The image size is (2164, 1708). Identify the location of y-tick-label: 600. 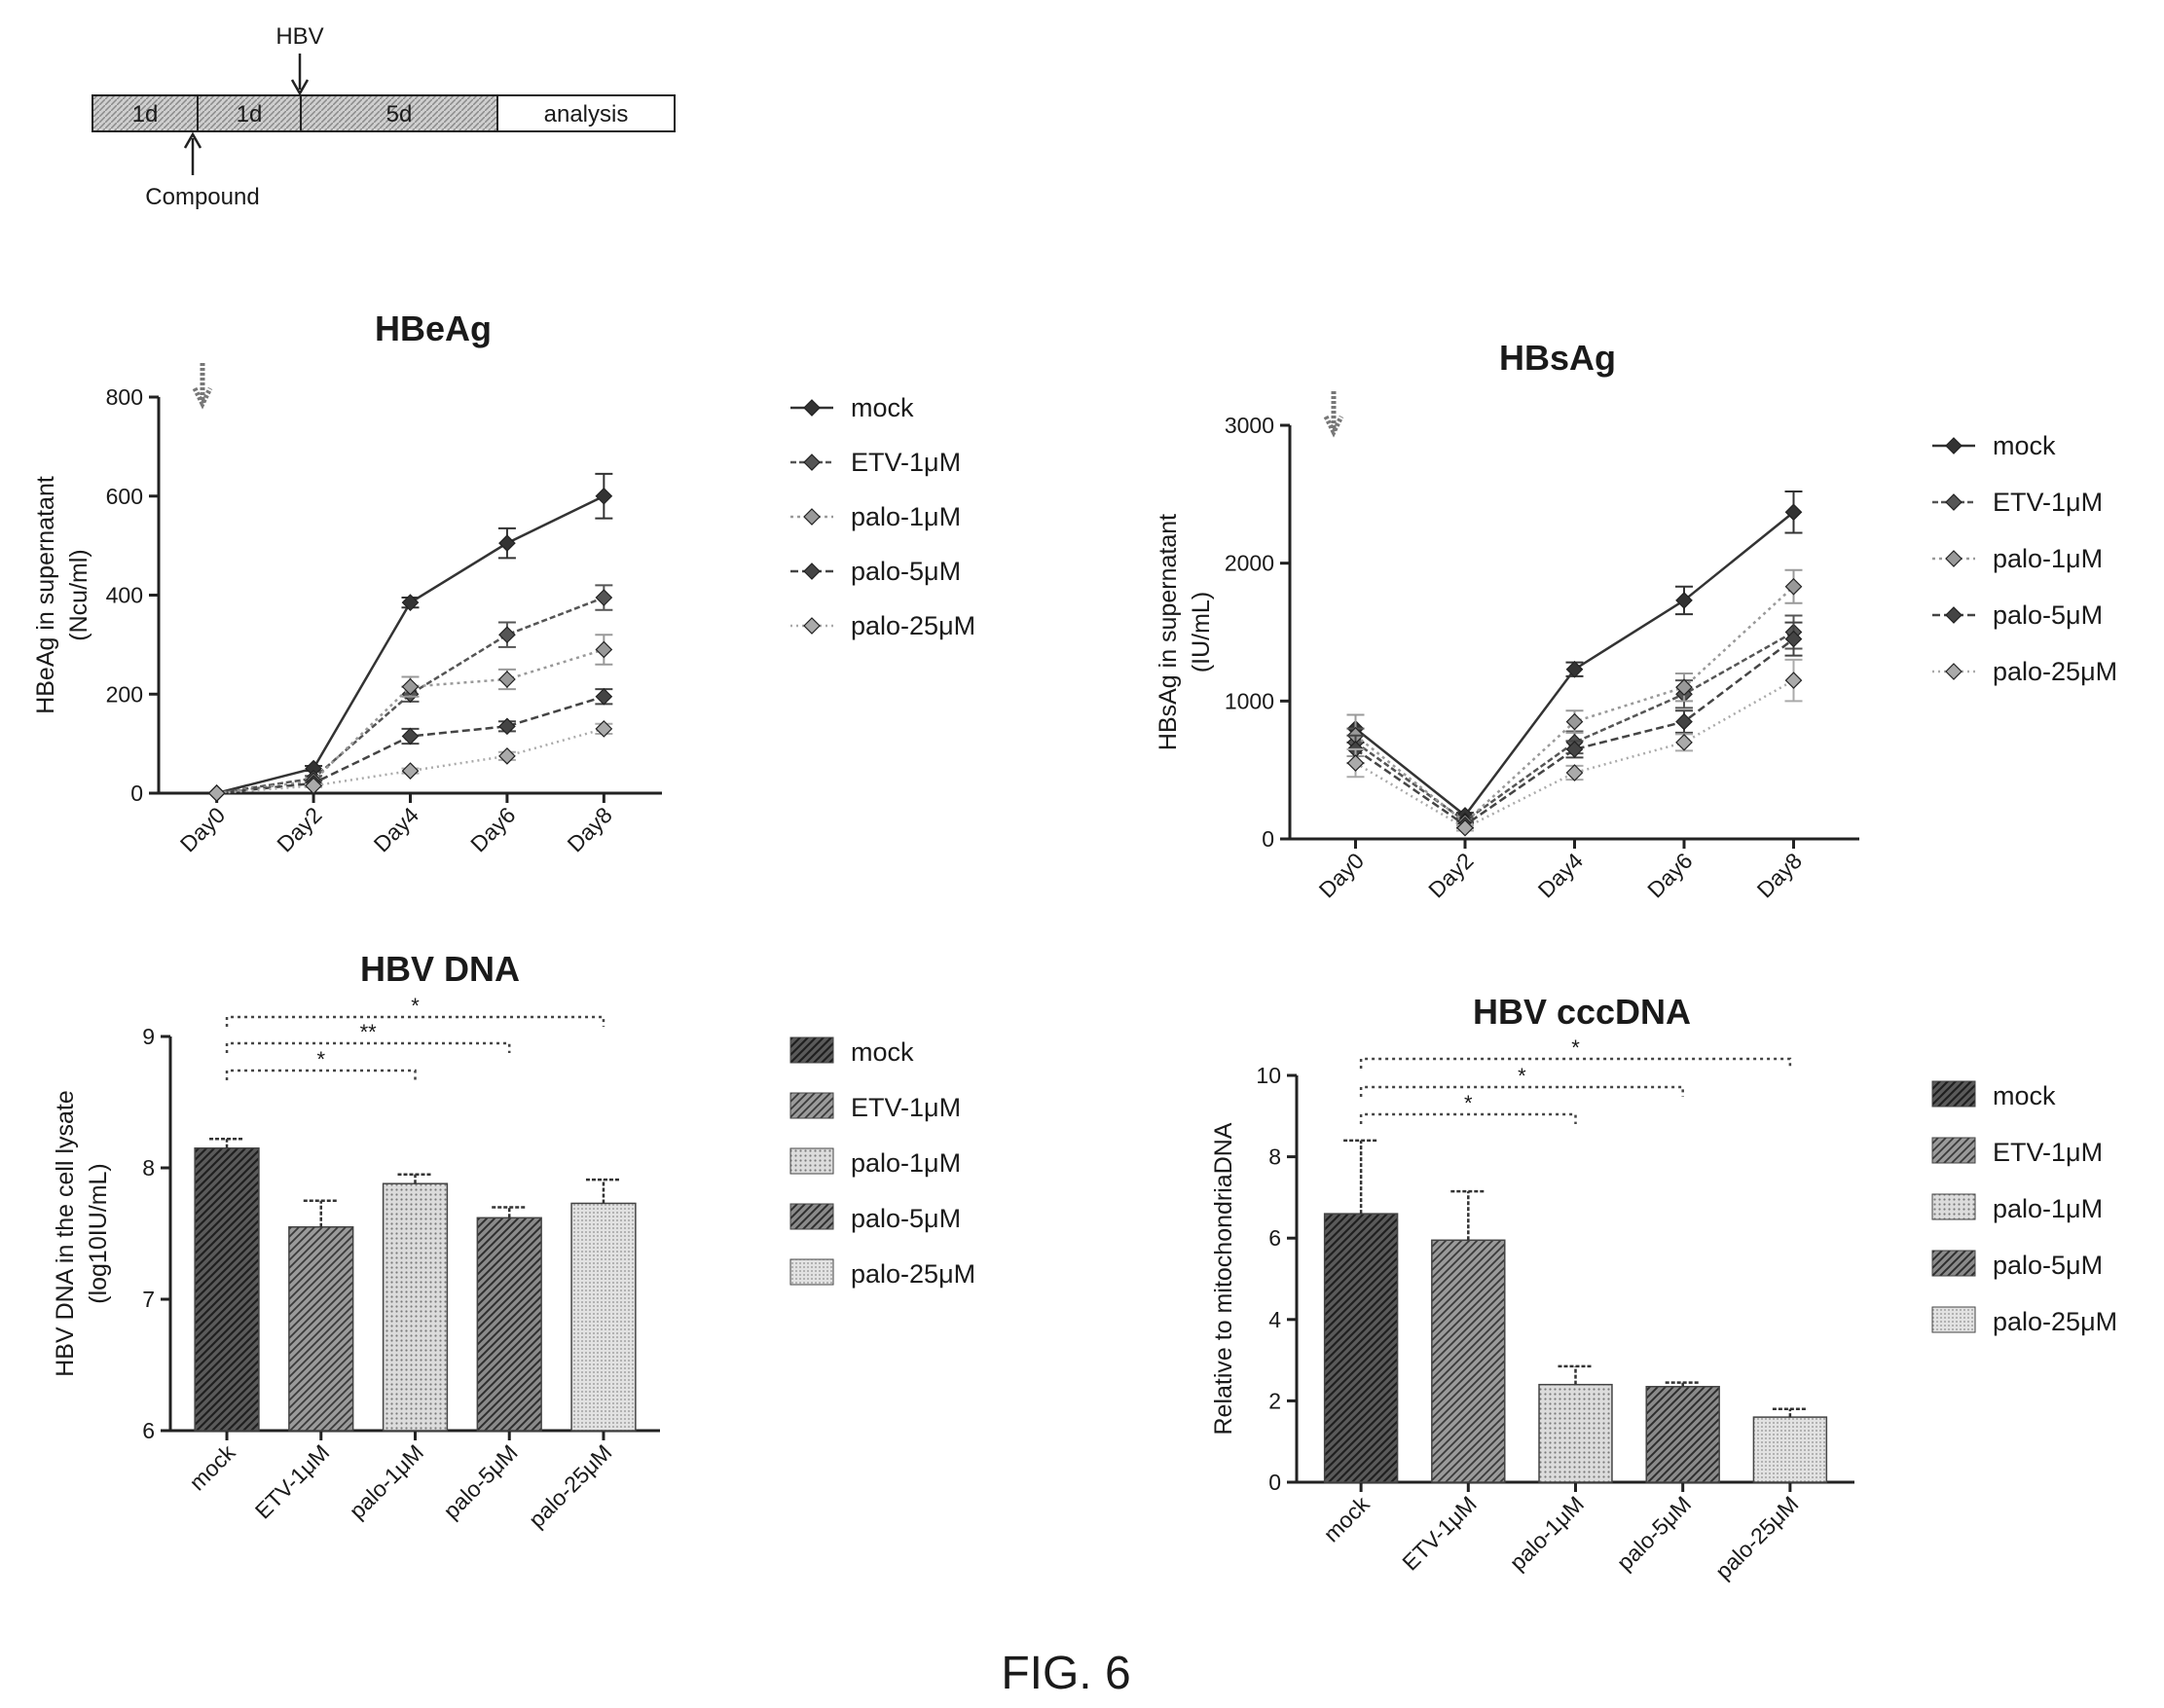
(124, 496).